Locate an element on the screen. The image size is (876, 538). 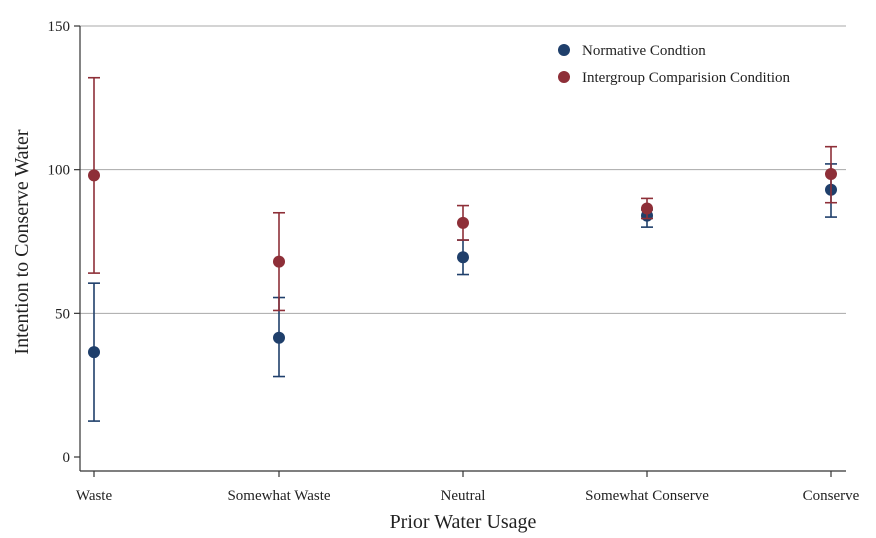
x-tick-label: Somewhat Waste is located at coordinates (278, 496).